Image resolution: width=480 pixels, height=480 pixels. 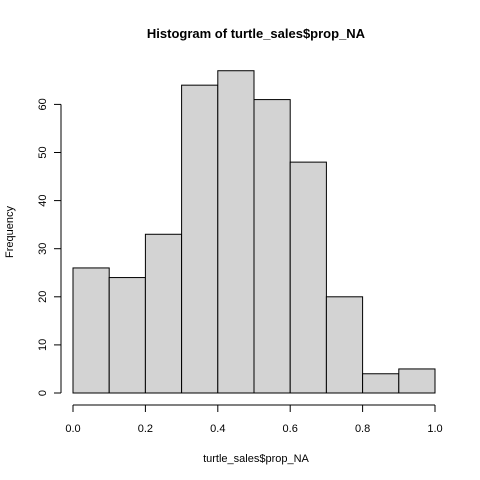 I want to click on x-tick-label-0: 0.0, so click(x=72, y=429).